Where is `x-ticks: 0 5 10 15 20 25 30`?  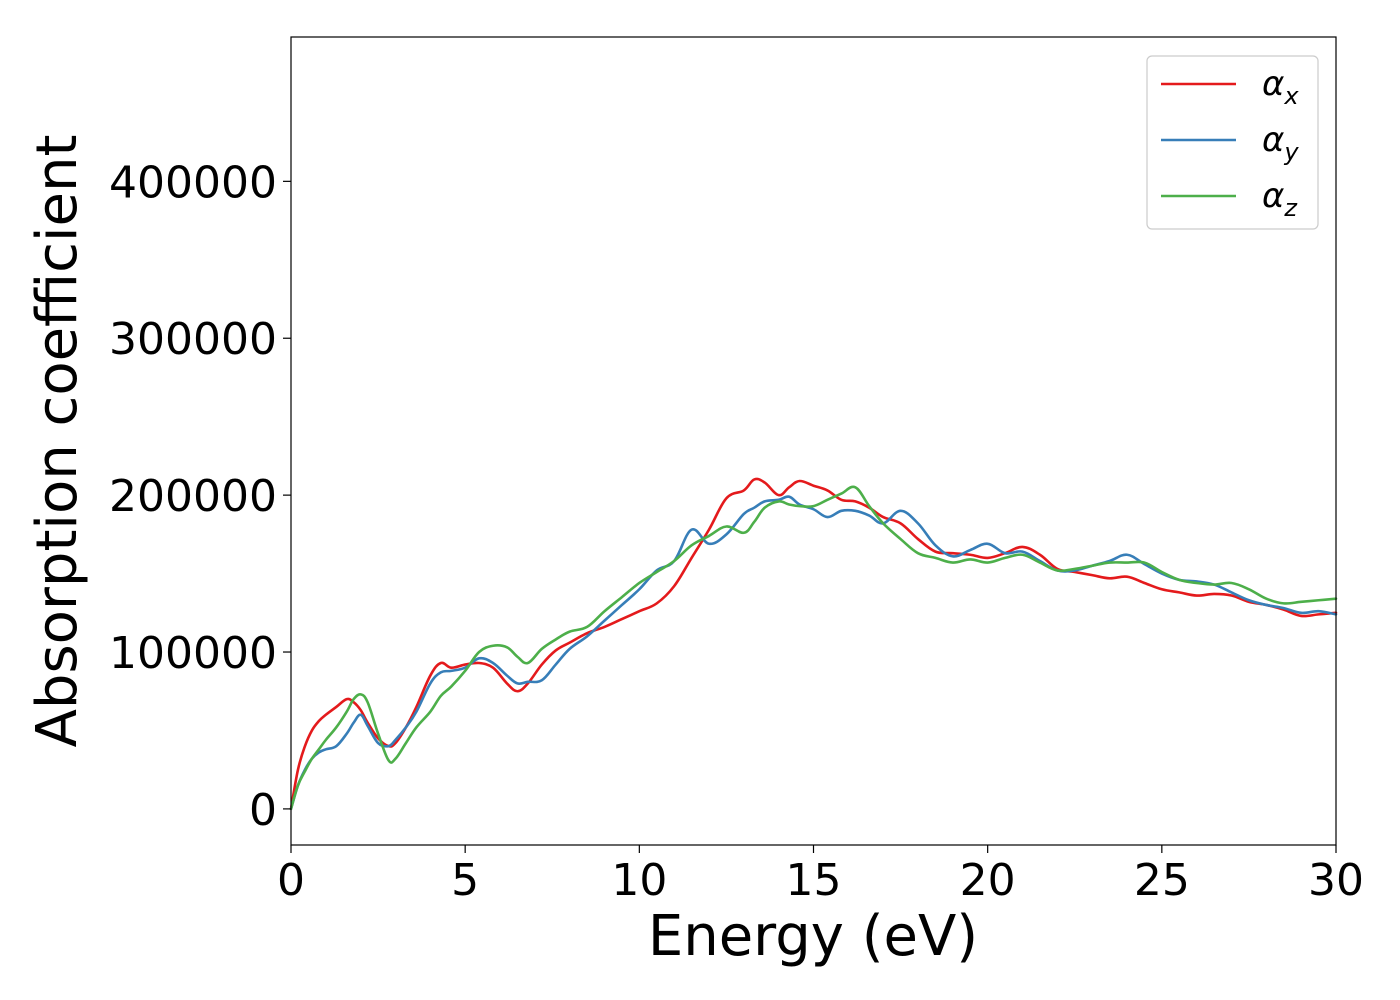
x-ticks: 0 5 10 15 20 25 30 is located at coordinates (820, 875).